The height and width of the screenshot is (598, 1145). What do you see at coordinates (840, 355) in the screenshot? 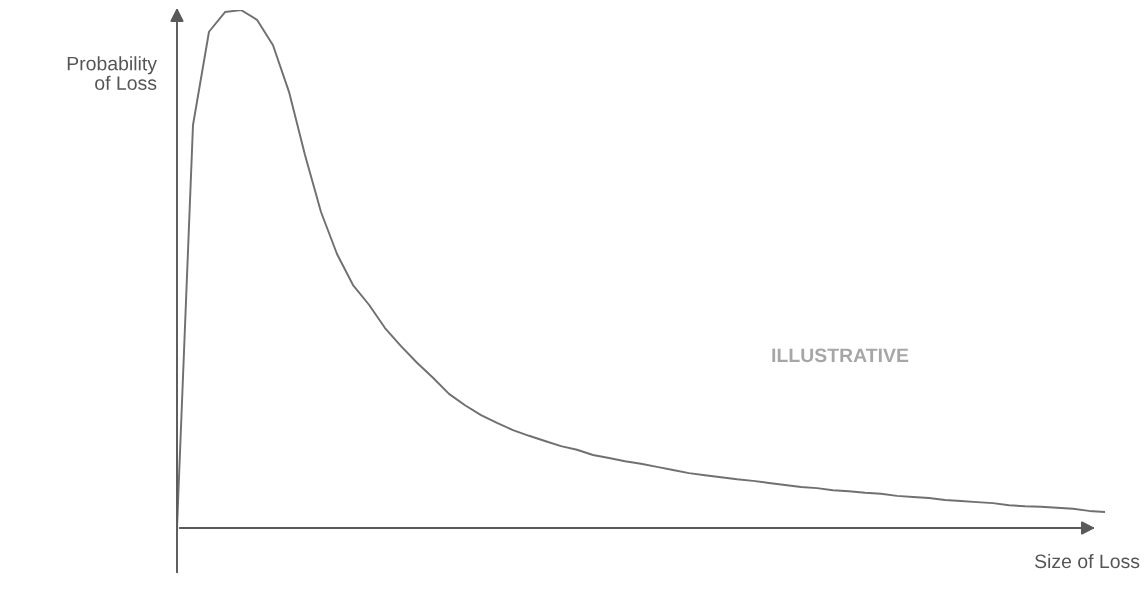
I see `annotation: ILLUSTRATIVE` at bounding box center [840, 355].